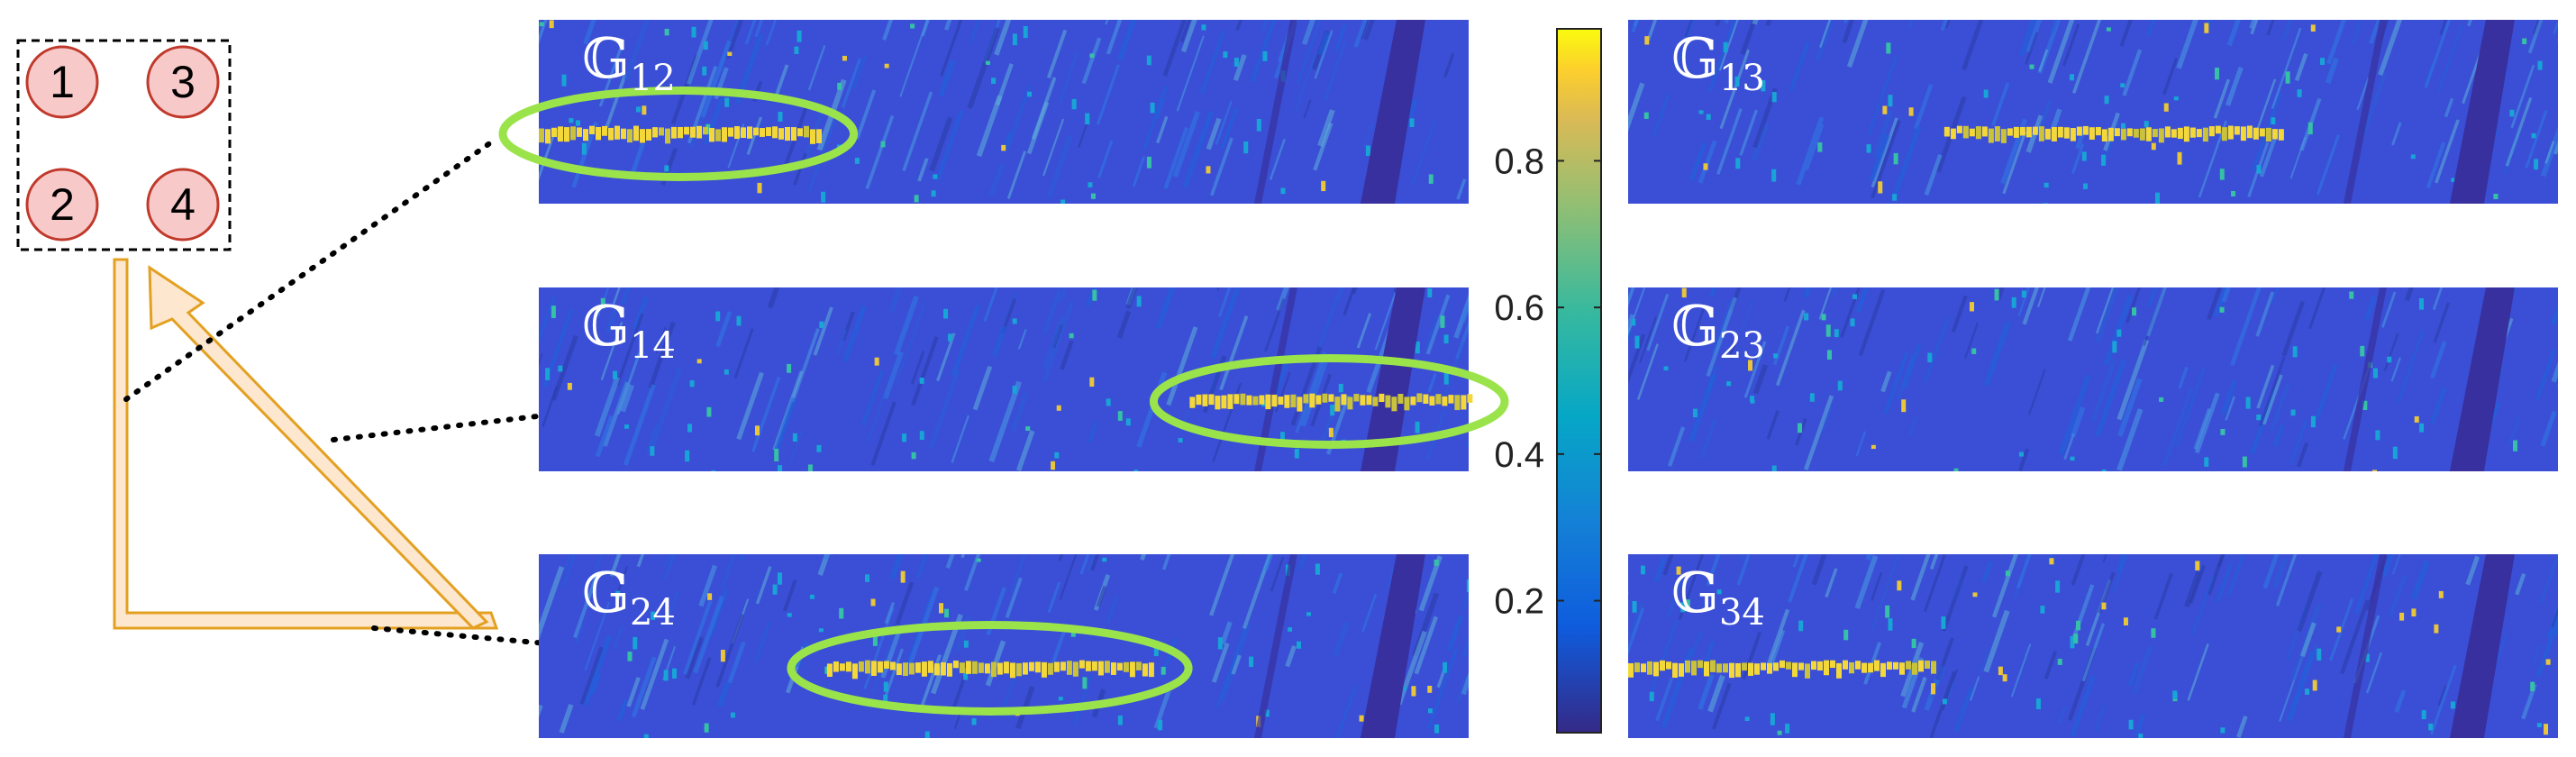  What do you see at coordinates (680, 134) in the screenshot?
I see `yellow-segment` at bounding box center [680, 134].